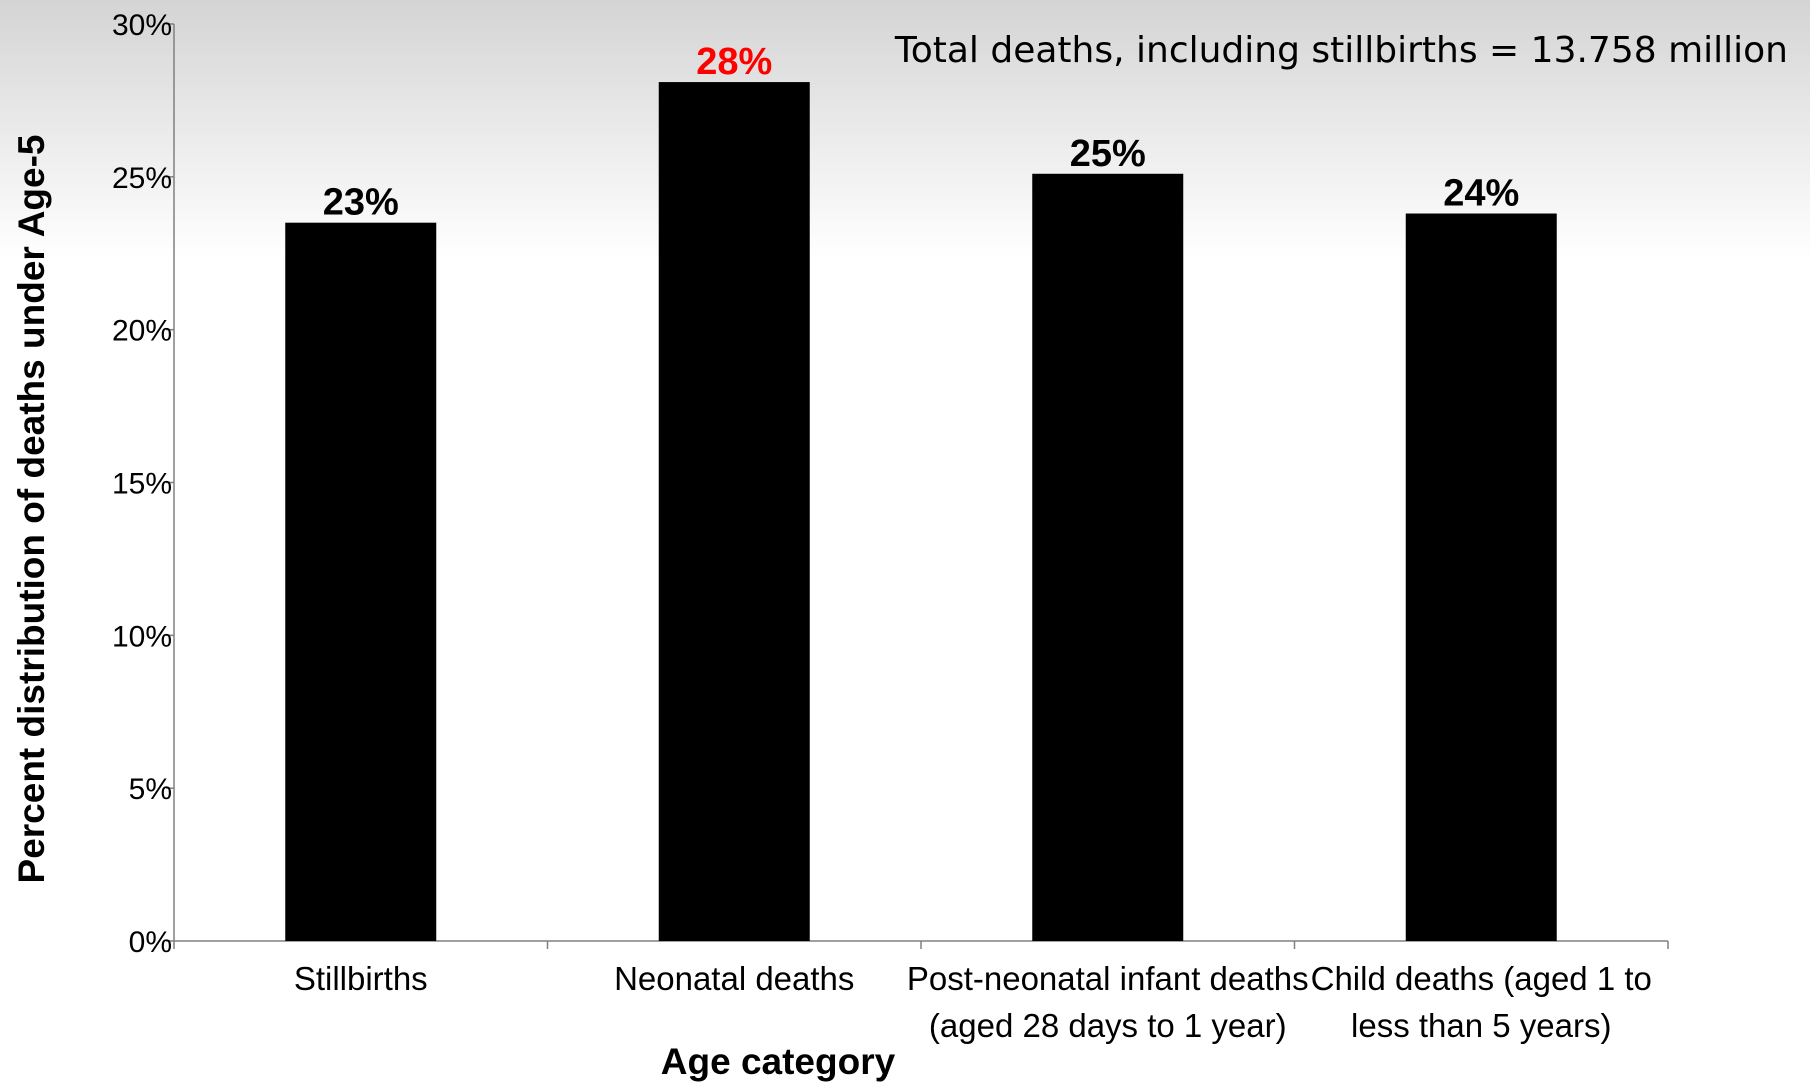 The width and height of the screenshot is (1810, 1086). What do you see at coordinates (142, 331) in the screenshot?
I see `y-tick-label: 20%` at bounding box center [142, 331].